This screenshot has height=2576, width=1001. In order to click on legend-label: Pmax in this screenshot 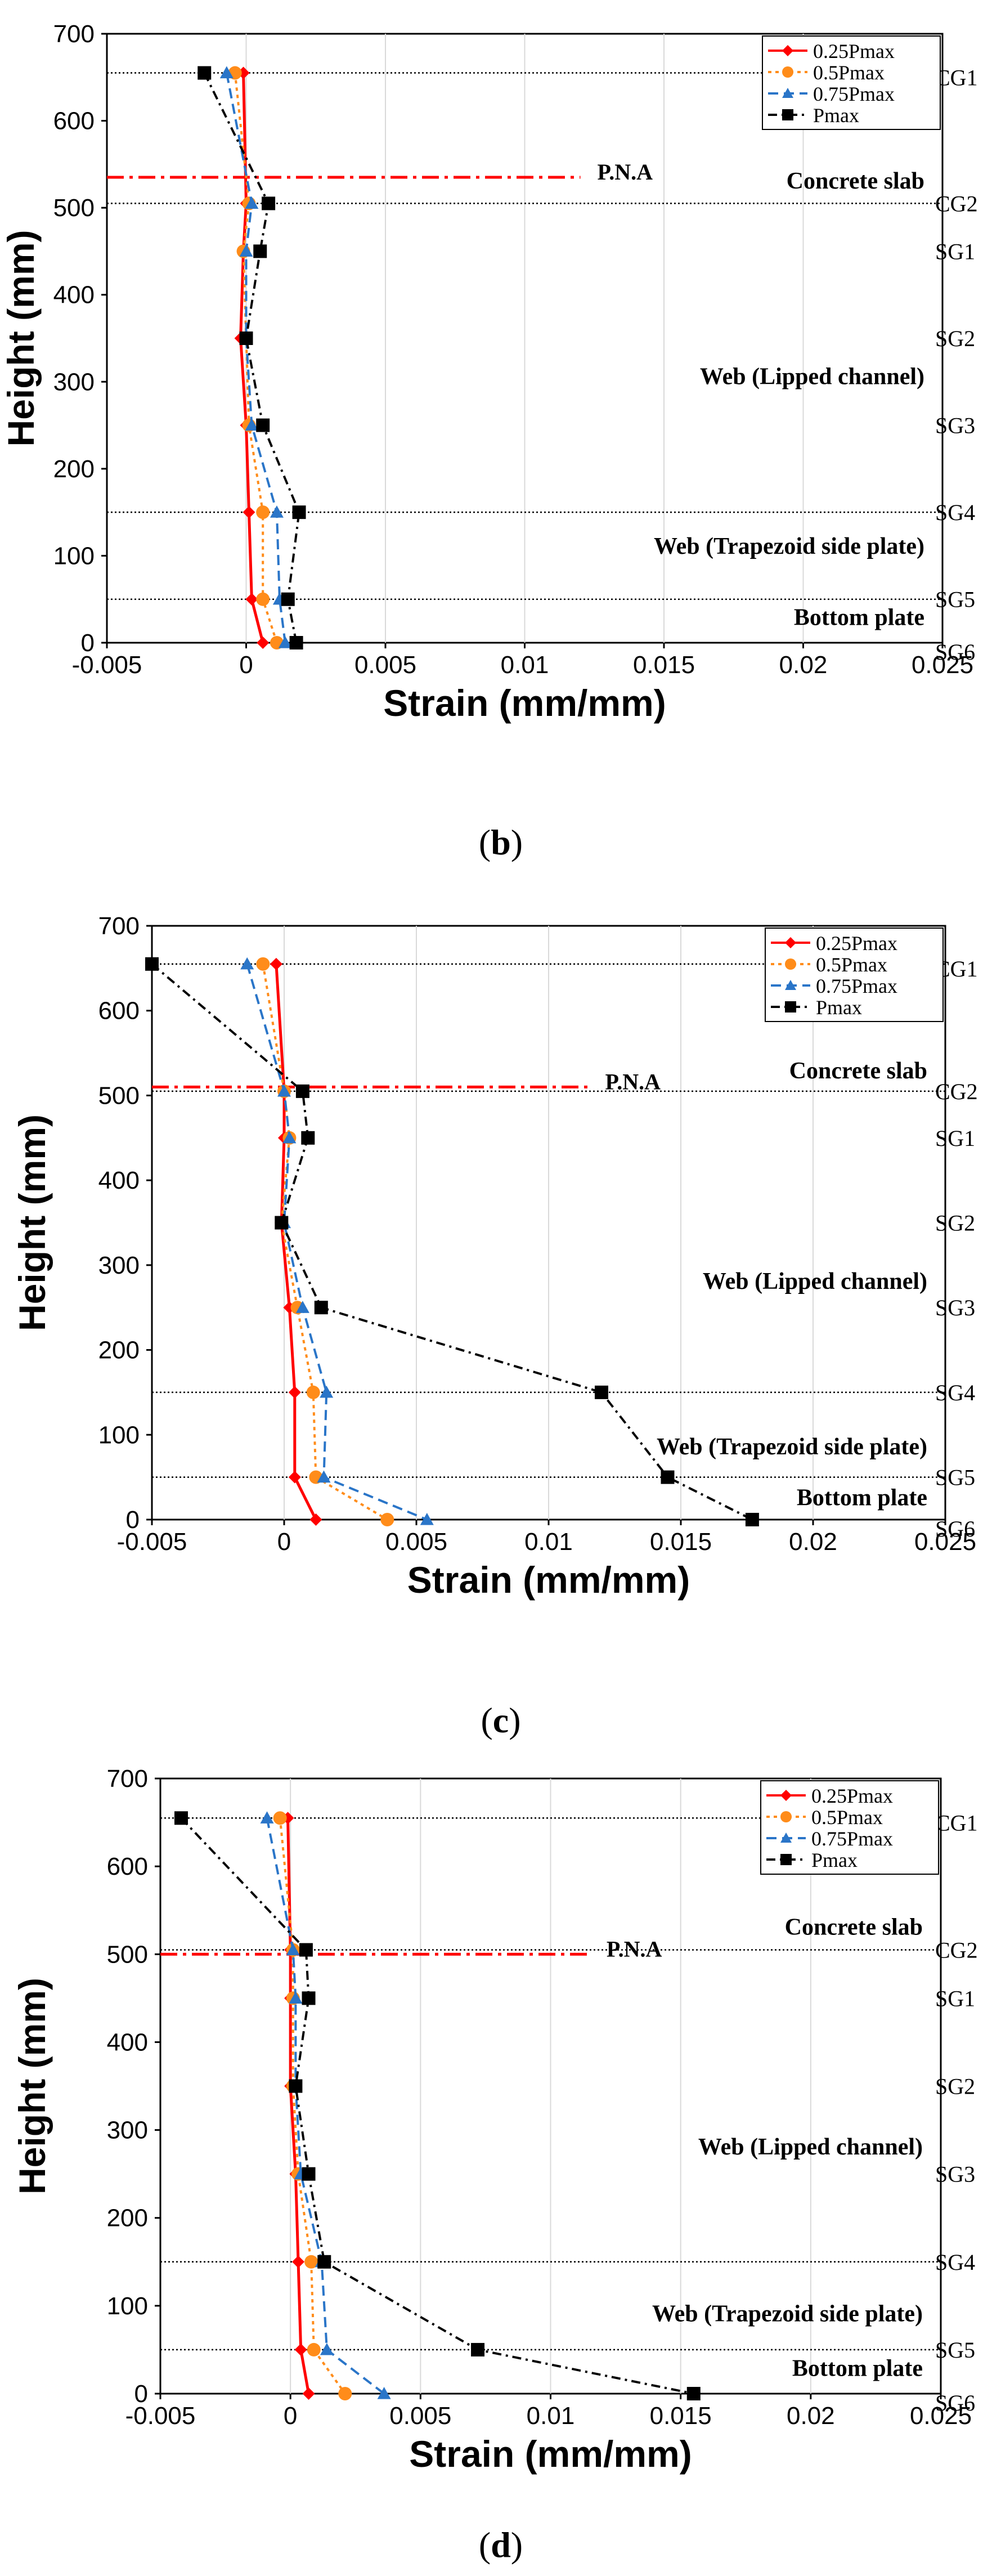, I will do `click(834, 1860)`.